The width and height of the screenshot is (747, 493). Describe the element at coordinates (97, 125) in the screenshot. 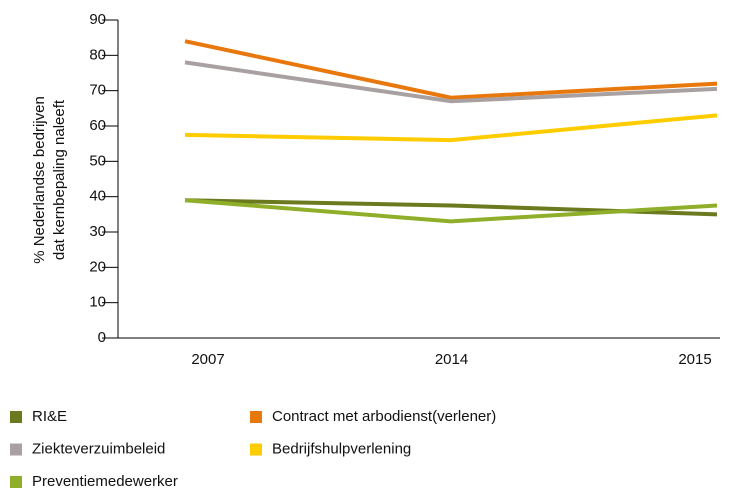

I see `y-tick-label: 60` at that location.